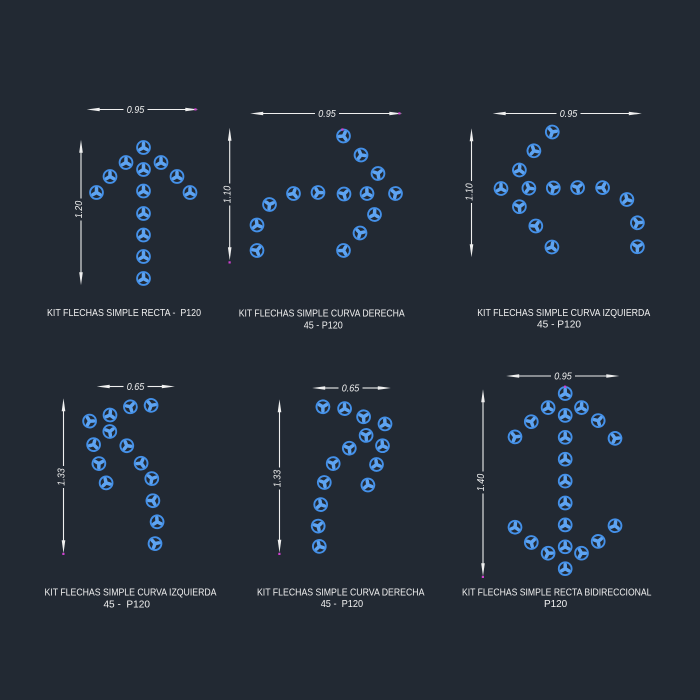  Describe the element at coordinates (481, 482) in the screenshot. I see `svg-text: 1.40` at that location.